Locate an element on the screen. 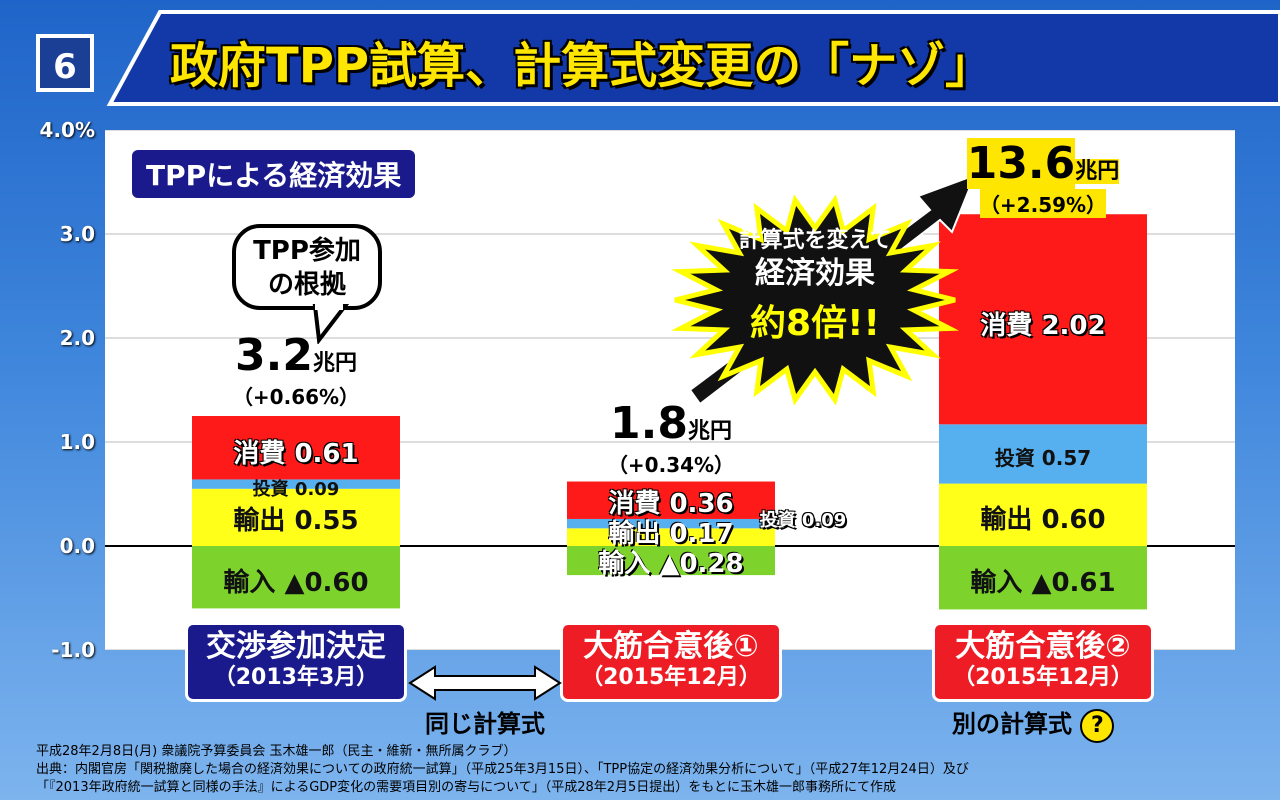 This screenshot has height=800, width=1280. chart-heading: TPPによる経済効果 is located at coordinates (274, 174).